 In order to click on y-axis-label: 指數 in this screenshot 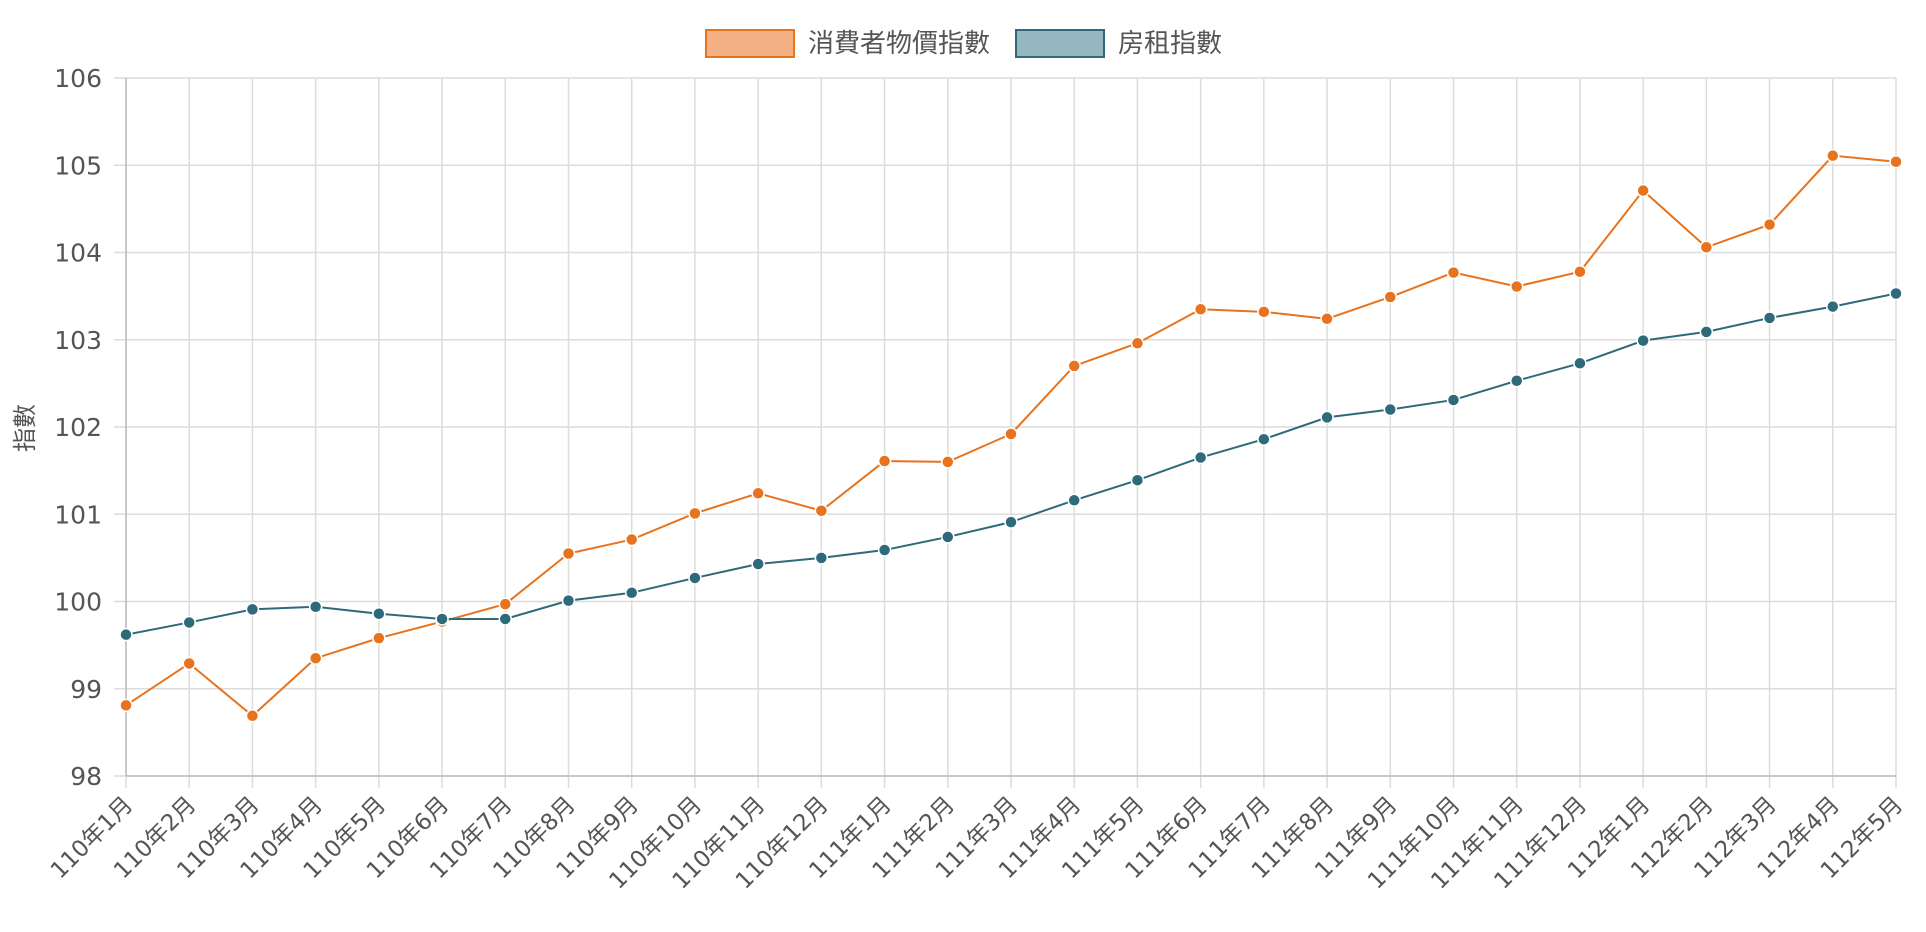, I will do `click(25, 428)`.